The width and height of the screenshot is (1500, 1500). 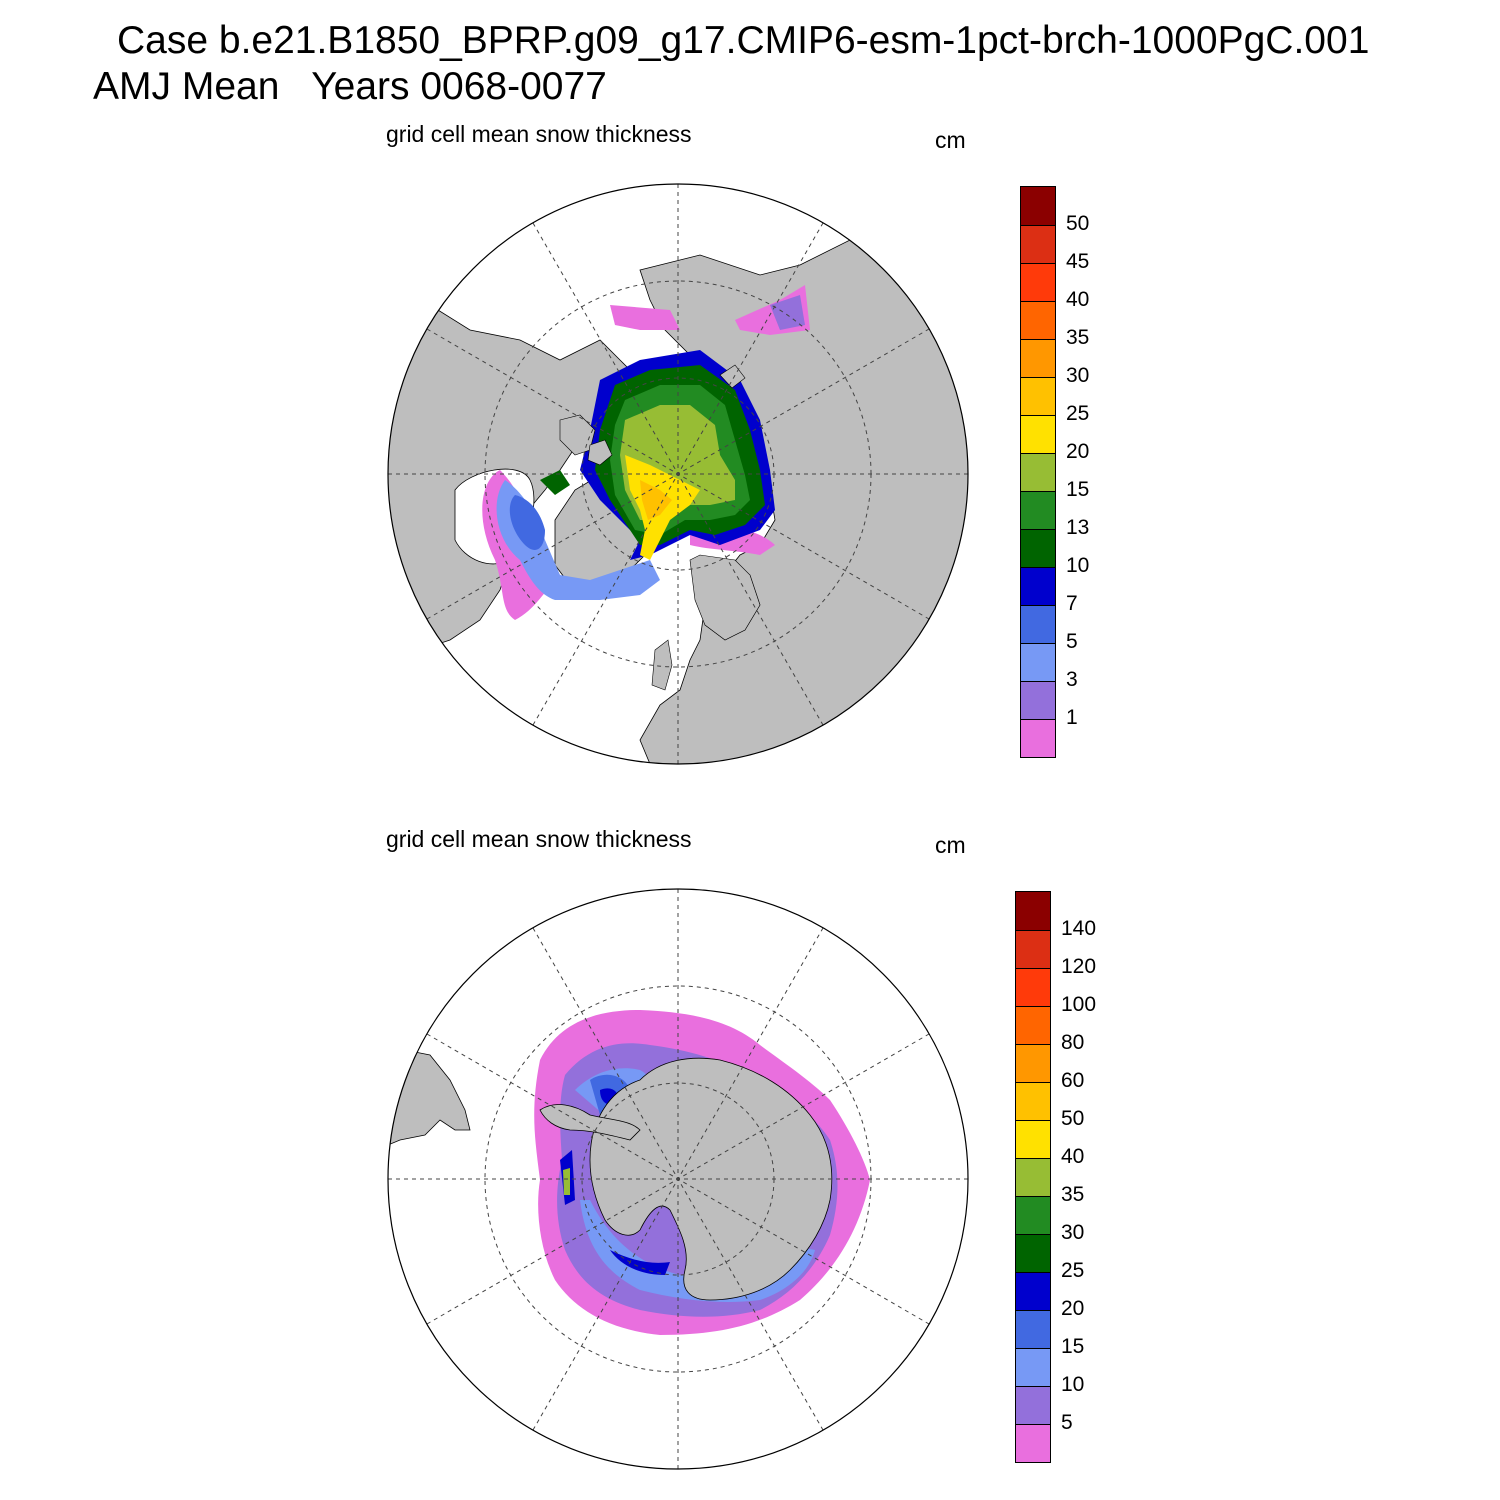 What do you see at coordinates (539, 134) in the screenshot?
I see `north-panel-subtitle: grid cell mean snow thickness` at bounding box center [539, 134].